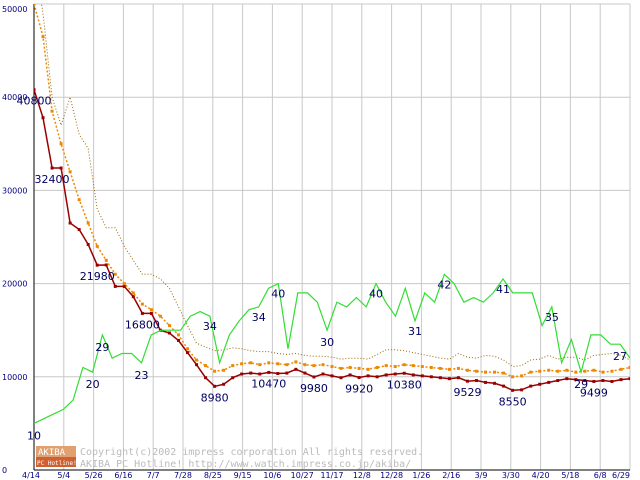 Image resolution: width=640 pixels, height=480 pixels. I want to click on data-label: 32400, so click(52, 179).